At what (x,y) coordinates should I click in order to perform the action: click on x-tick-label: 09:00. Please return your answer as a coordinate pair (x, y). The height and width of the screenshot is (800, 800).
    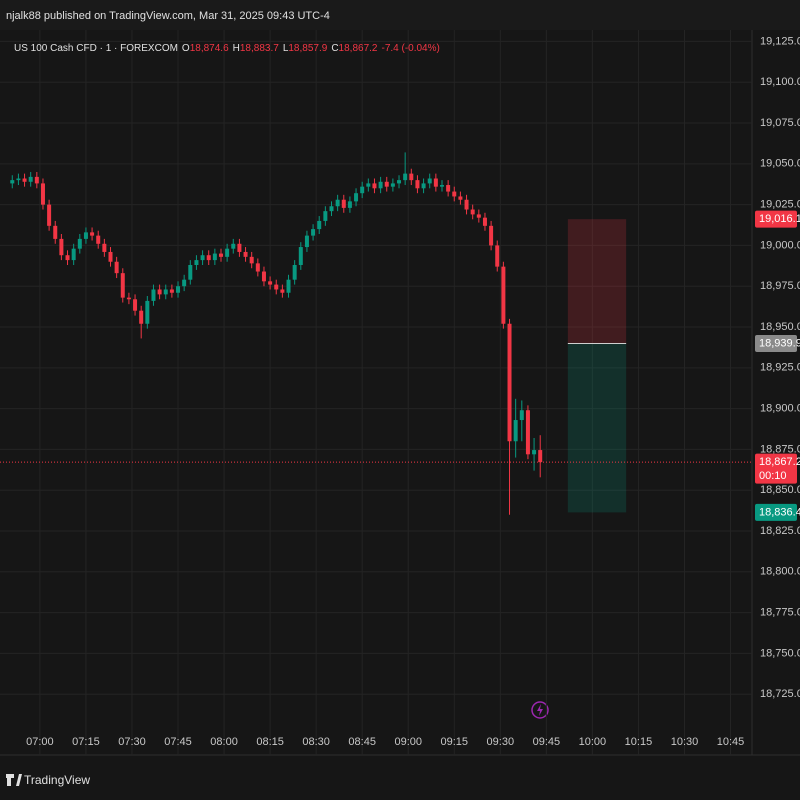
    Looking at the image, I should click on (408, 742).